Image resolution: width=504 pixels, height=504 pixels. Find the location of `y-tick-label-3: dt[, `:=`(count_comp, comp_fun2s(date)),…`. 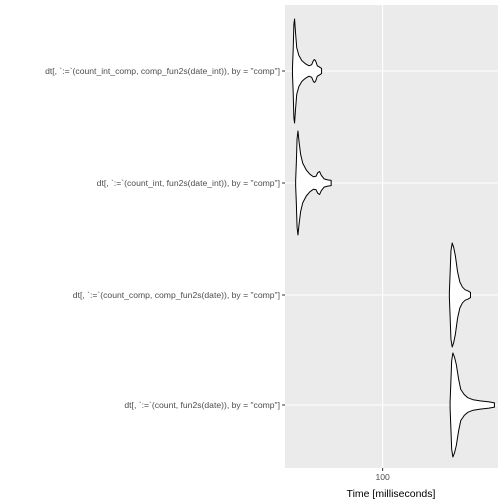

y-tick-label-3: dt[, `:=`(count_comp, comp_fun2s(date)),… is located at coordinates (176, 295).